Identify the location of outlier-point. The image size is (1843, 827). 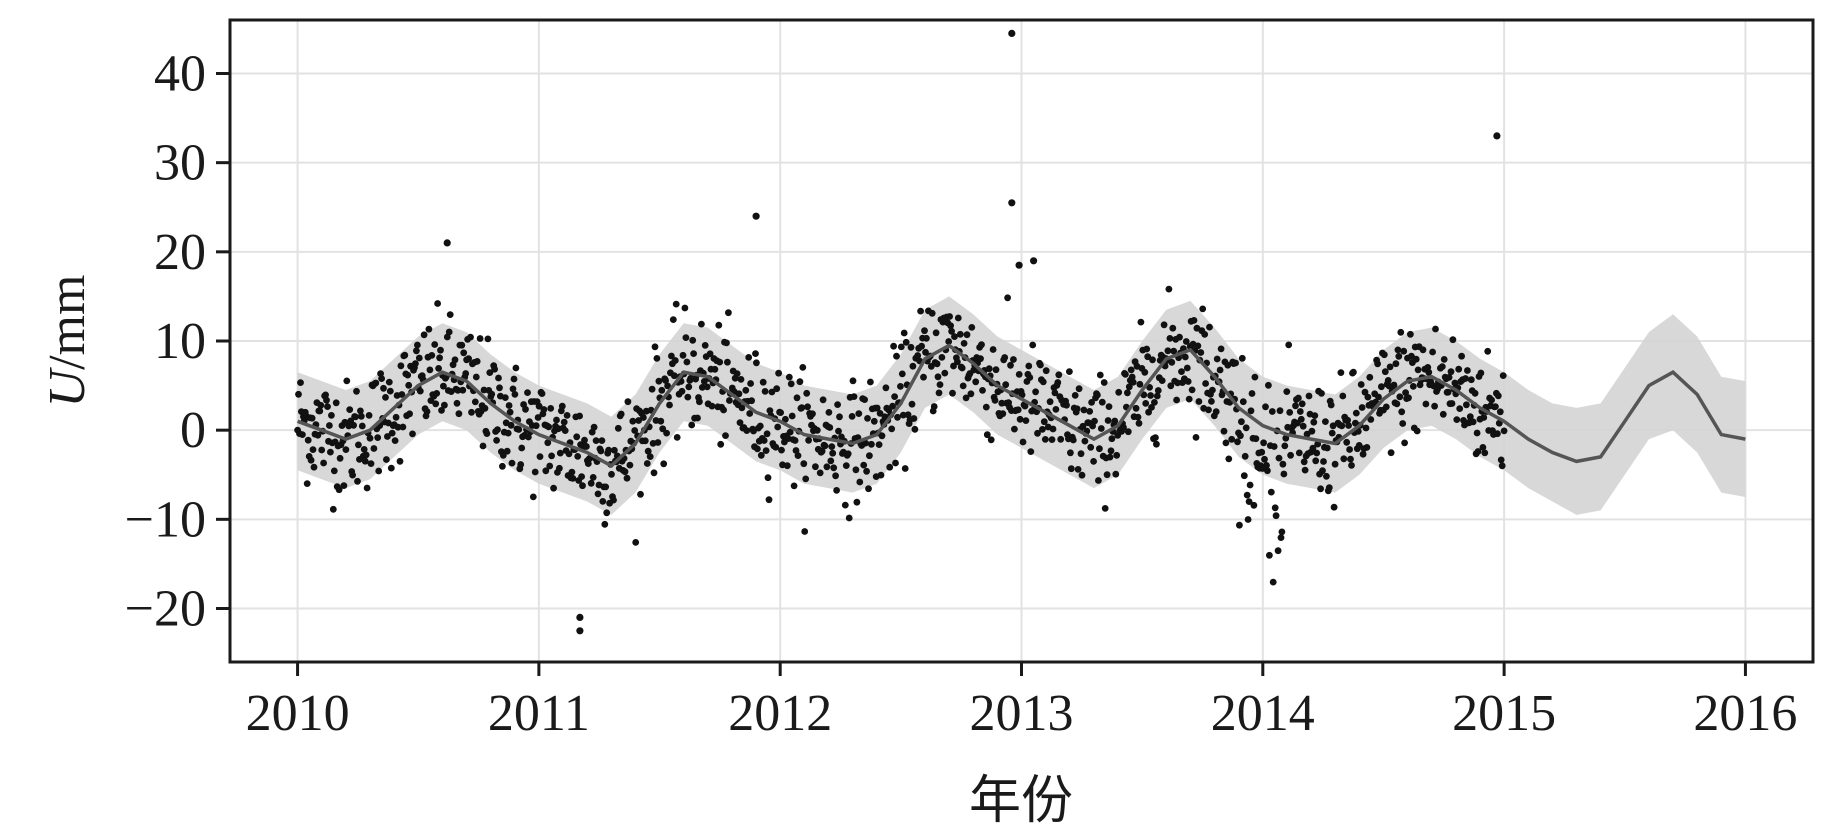
(580, 631).